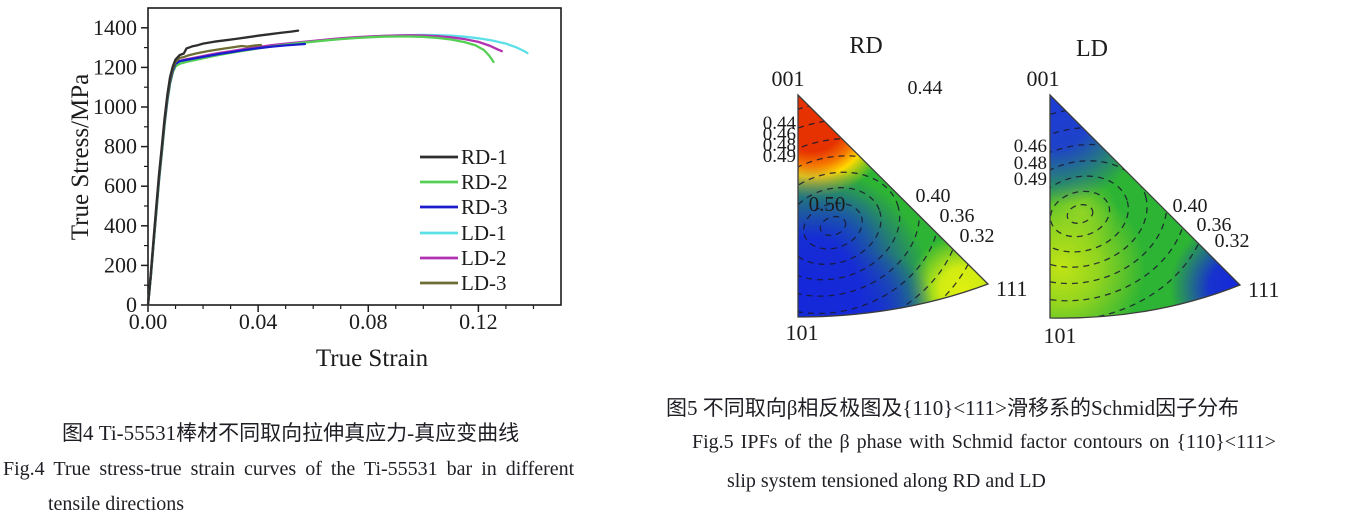 The width and height of the screenshot is (1348, 520). I want to click on ipf-rd-title: RD, so click(865, 46).